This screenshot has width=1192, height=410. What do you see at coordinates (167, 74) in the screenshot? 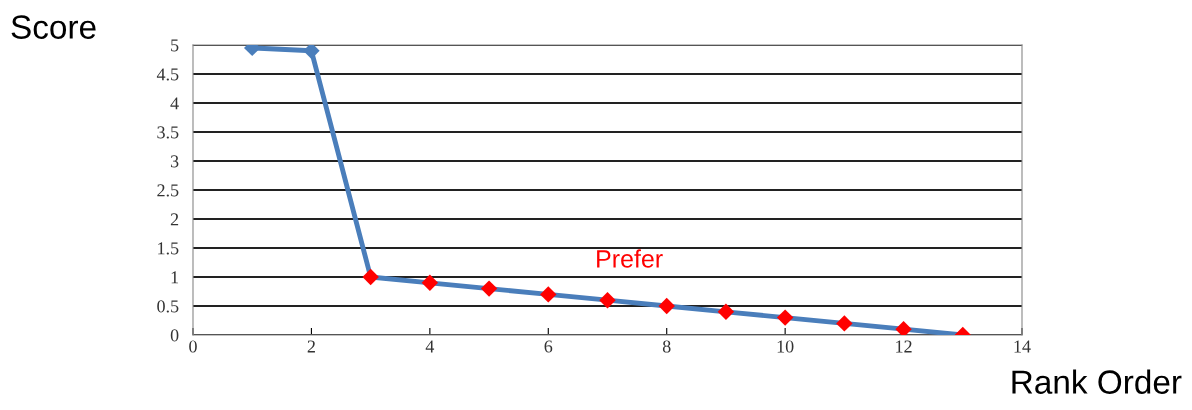
I see `y-tick-label: 4.5` at bounding box center [167, 74].